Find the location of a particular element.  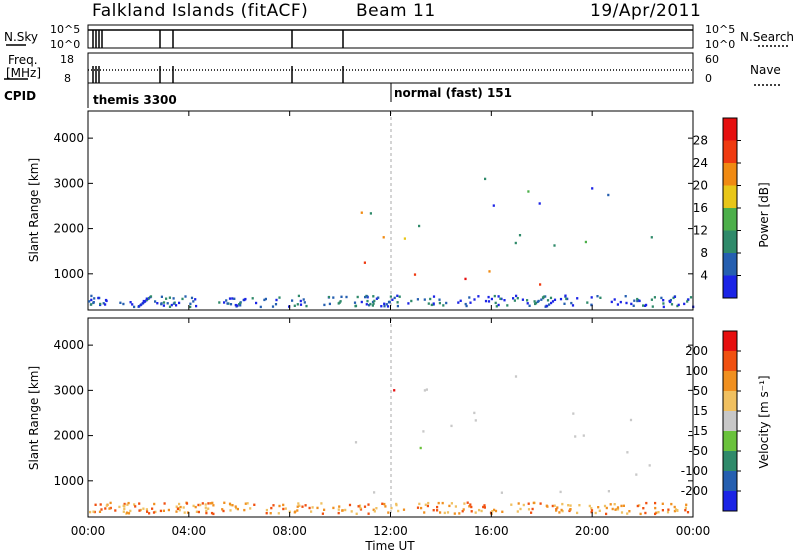

colorbar-tick-label: 50 is located at coordinates (700, 391).